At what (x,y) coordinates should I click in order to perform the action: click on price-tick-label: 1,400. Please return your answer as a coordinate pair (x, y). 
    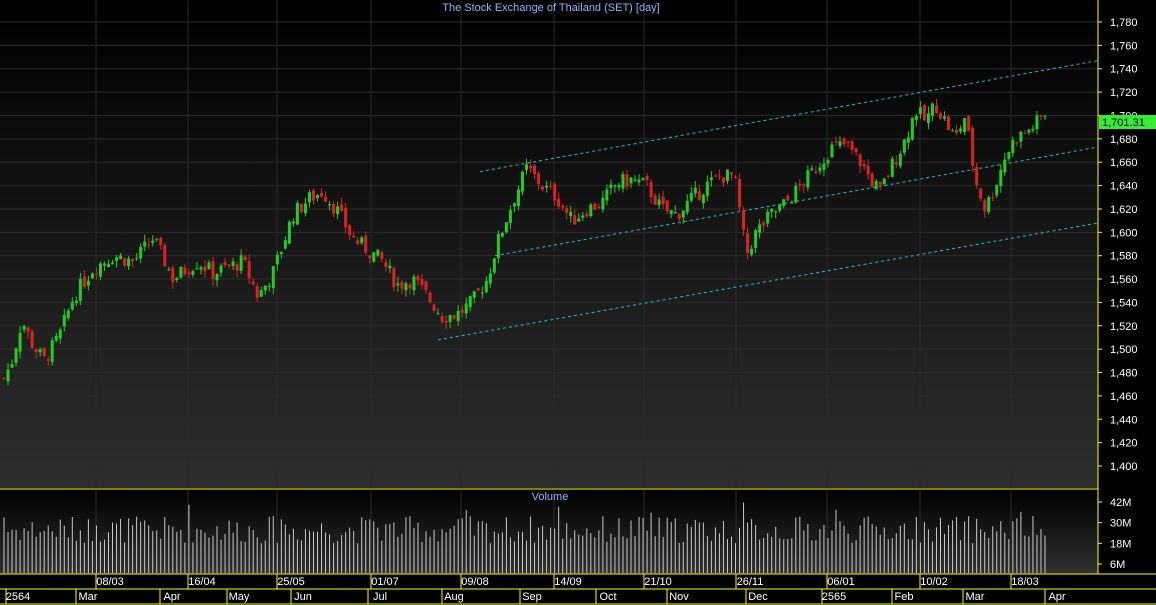
    Looking at the image, I should click on (1124, 467).